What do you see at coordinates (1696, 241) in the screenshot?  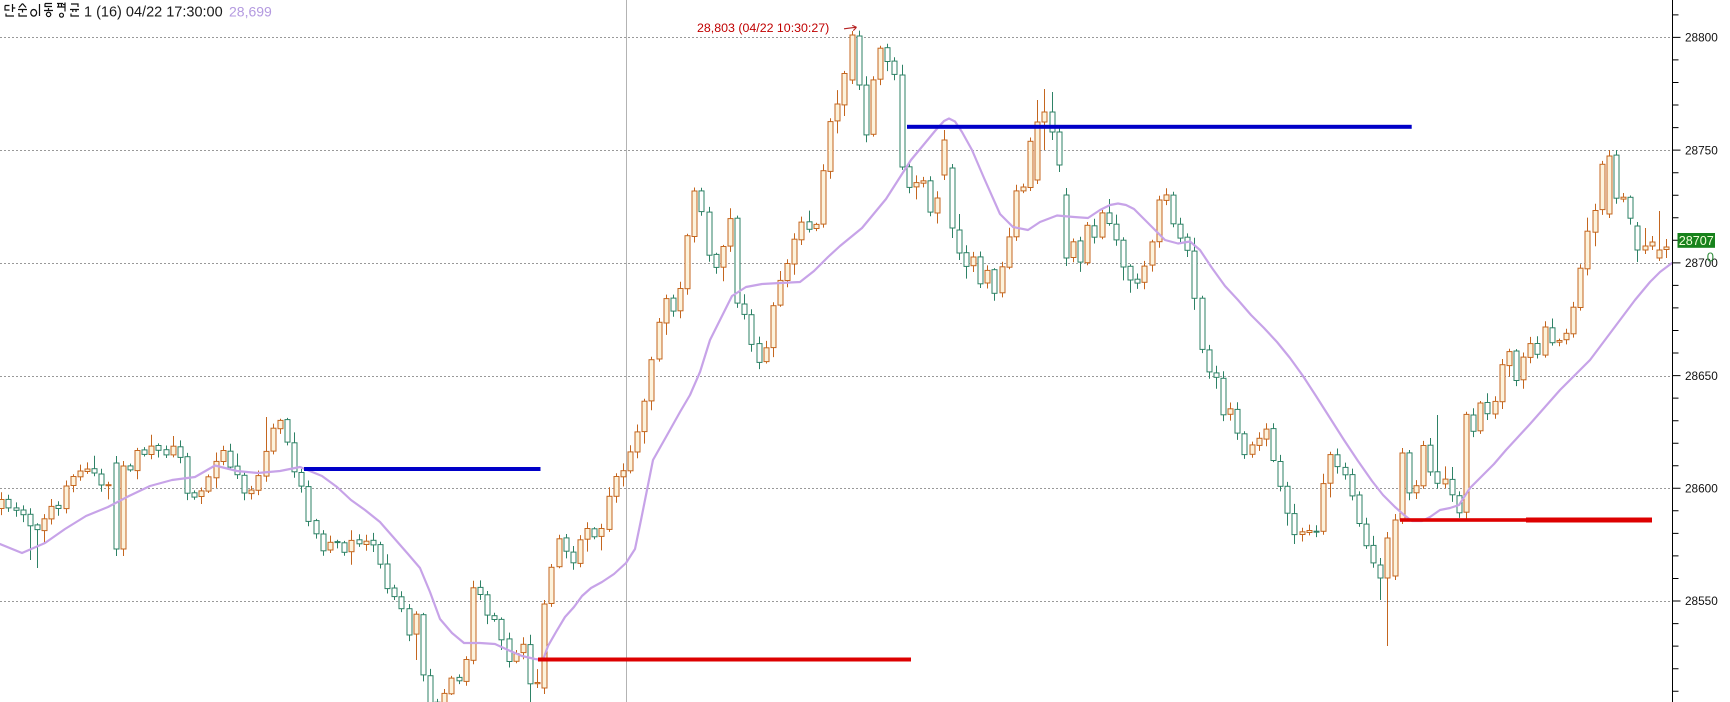 I see `svg-text: 28707` at bounding box center [1696, 241].